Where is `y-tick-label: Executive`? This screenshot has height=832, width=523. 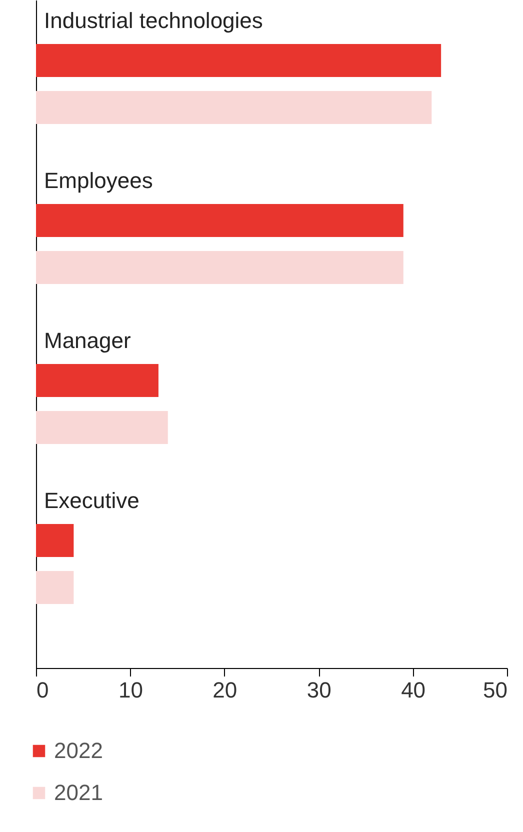
y-tick-label: Executive is located at coordinates (92, 500).